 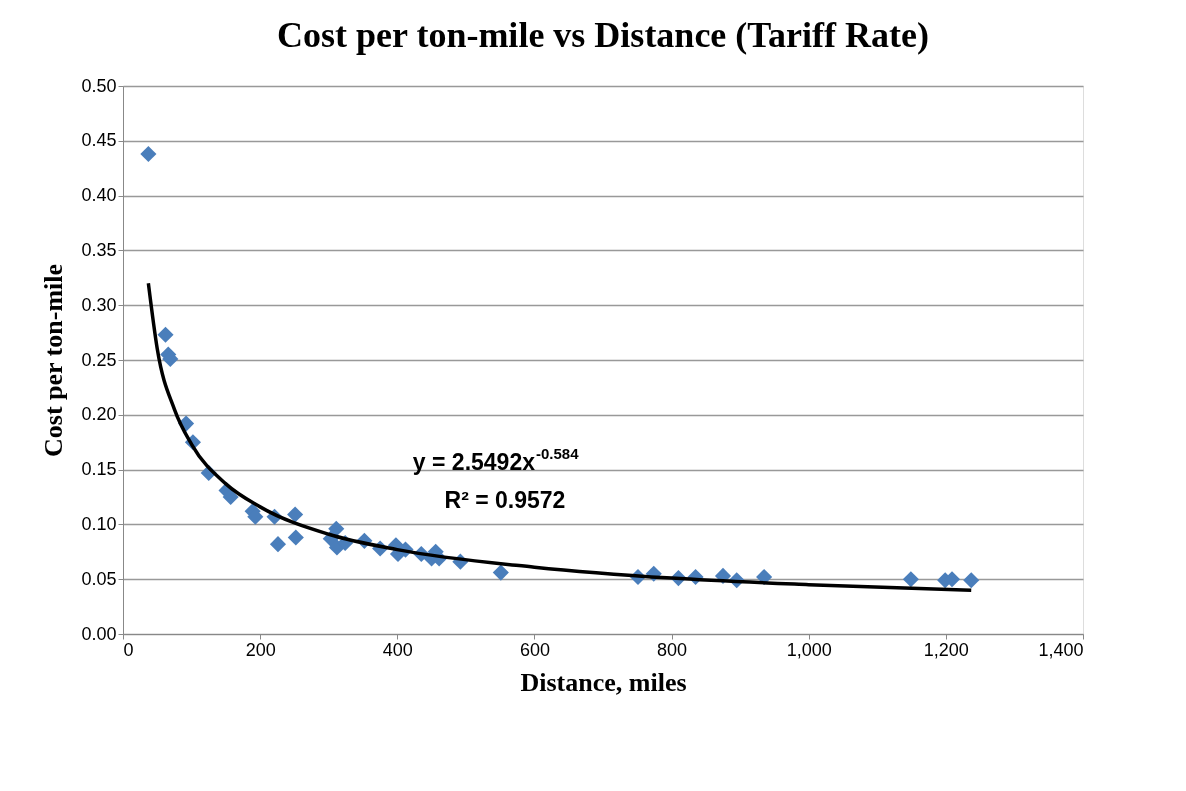 What do you see at coordinates (534, 649) in the screenshot?
I see `x-tick-label: 600` at bounding box center [534, 649].